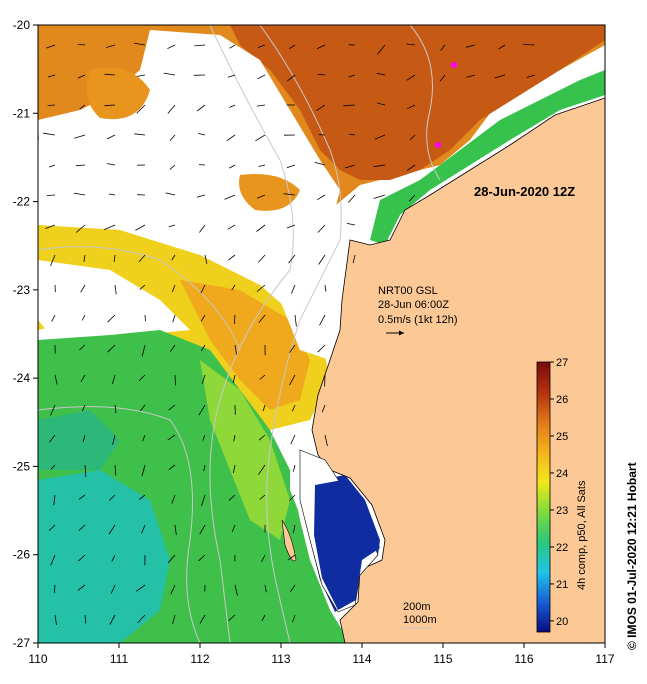 The width and height of the screenshot is (647, 684). What do you see at coordinates (114, 297) in the screenshot?
I see `cloud-gap-mid` at bounding box center [114, 297].